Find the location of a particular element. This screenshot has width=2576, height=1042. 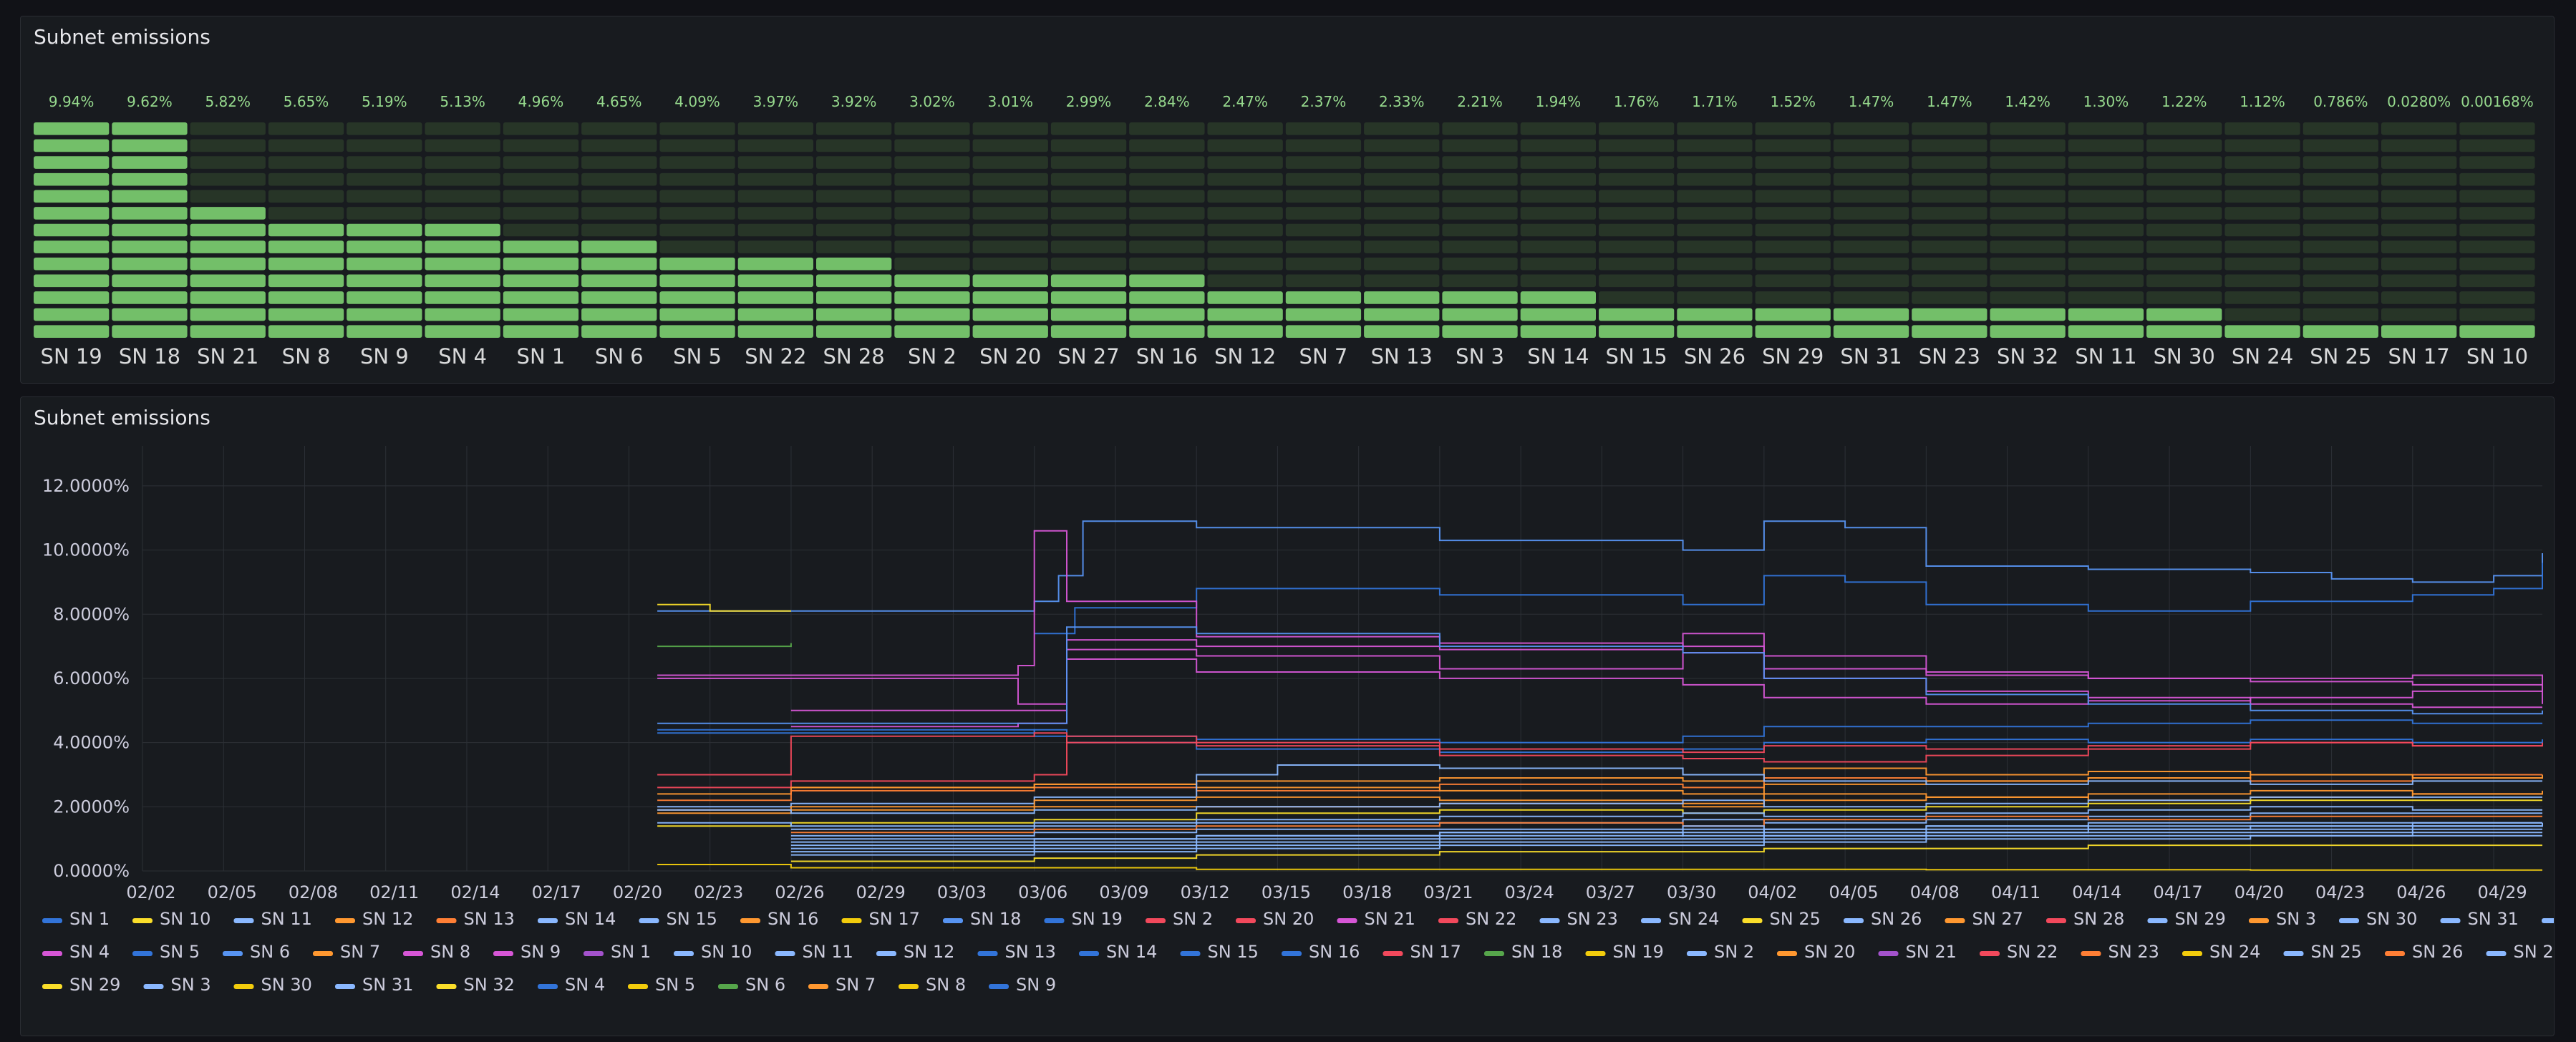

x-tick-label: 04/23 is located at coordinates (2340, 892).